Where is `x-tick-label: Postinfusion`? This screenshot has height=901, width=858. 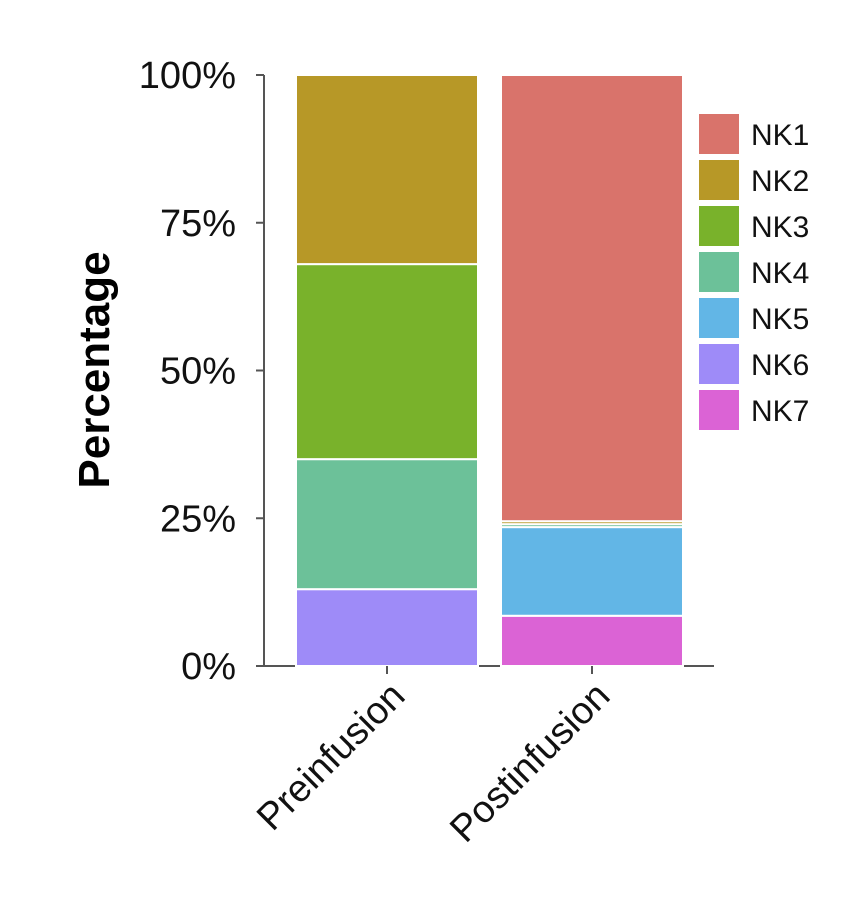
x-tick-label: Postinfusion is located at coordinates (530, 763).